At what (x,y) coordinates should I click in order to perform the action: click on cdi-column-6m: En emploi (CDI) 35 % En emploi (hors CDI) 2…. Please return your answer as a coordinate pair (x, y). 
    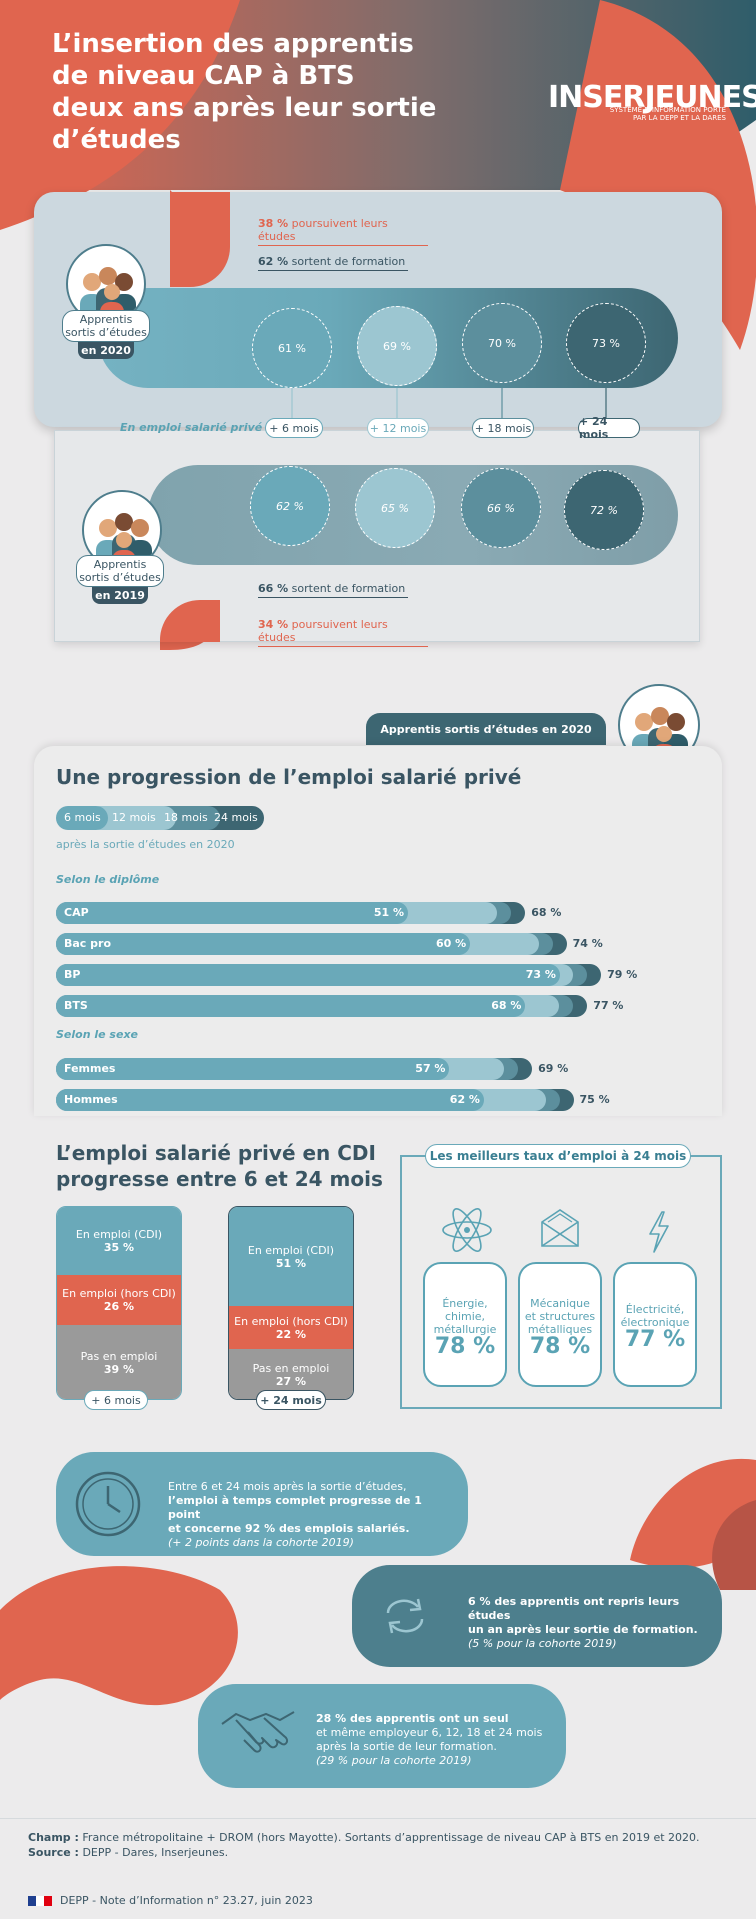
    Looking at the image, I should click on (119, 1303).